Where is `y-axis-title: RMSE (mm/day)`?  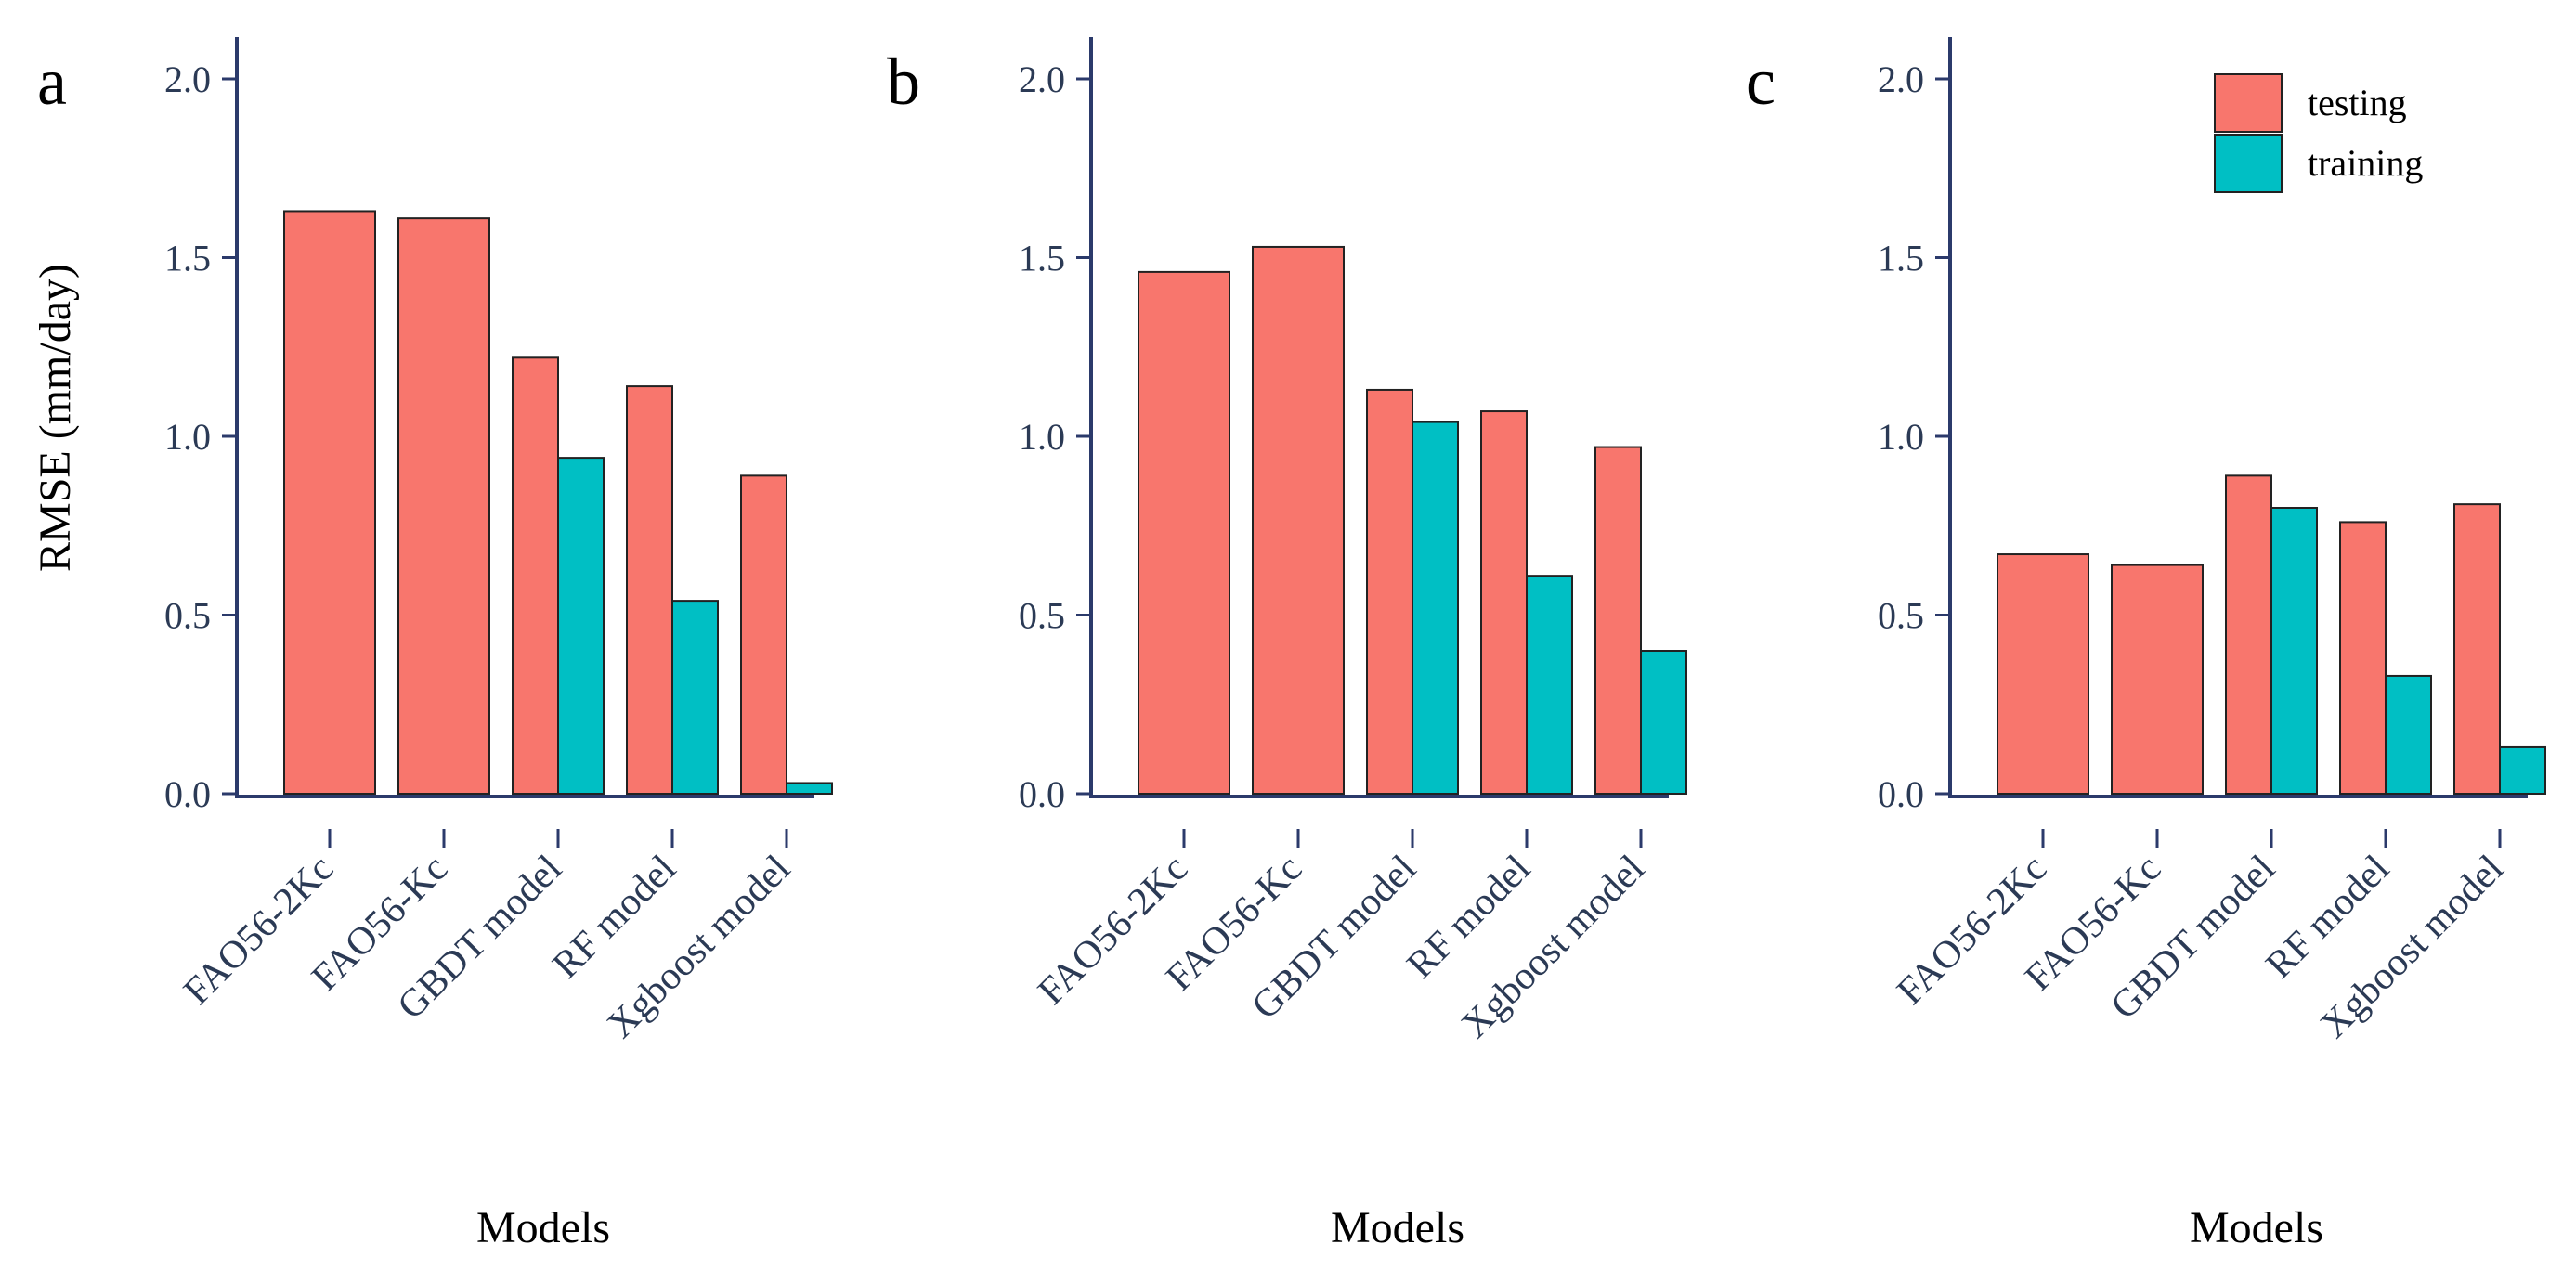
y-axis-title: RMSE (mm/day) is located at coordinates (56, 418).